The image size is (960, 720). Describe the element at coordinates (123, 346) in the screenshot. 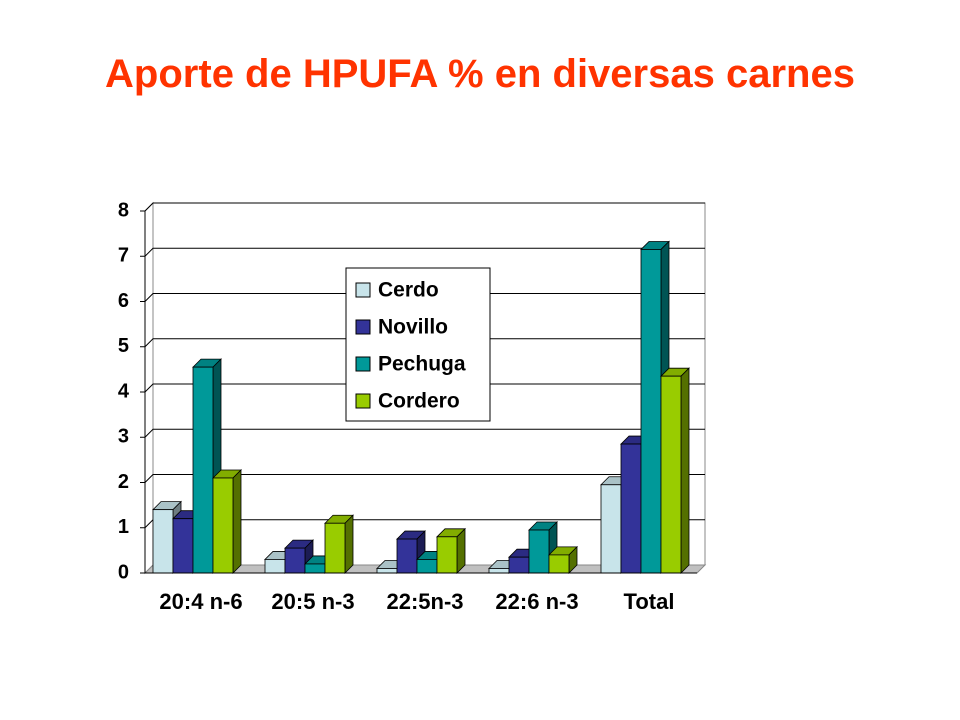

I see `y-tick-label: 5` at that location.